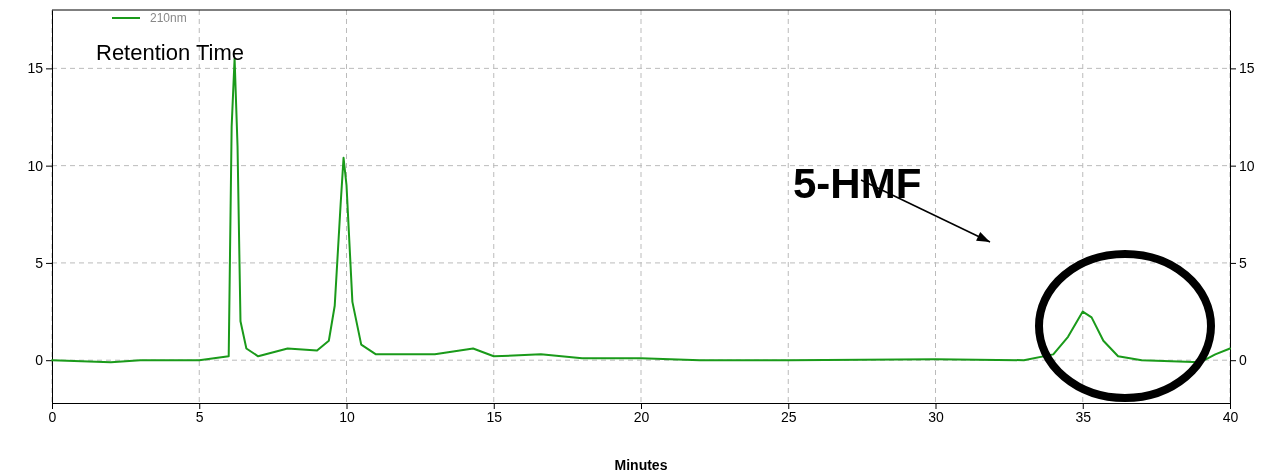 The image size is (1283, 476). Describe the element at coordinates (641, 416) in the screenshot. I see `x-tick-label: 20` at that location.